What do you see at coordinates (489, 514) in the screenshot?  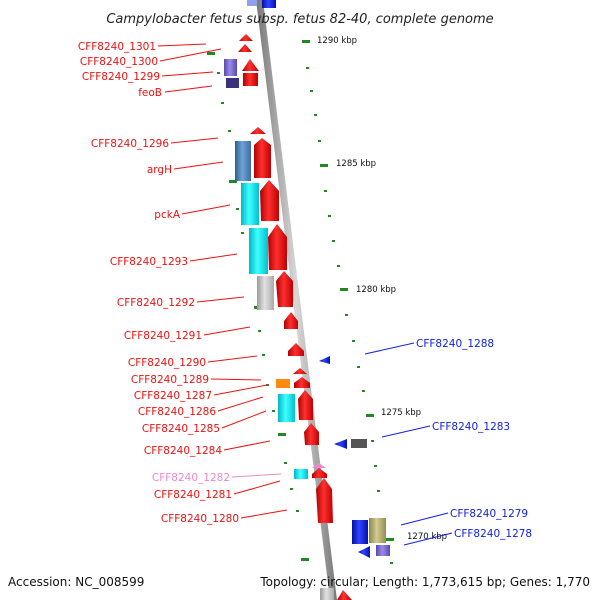 I see `gene-label: CFF8240_1279` at bounding box center [489, 514].